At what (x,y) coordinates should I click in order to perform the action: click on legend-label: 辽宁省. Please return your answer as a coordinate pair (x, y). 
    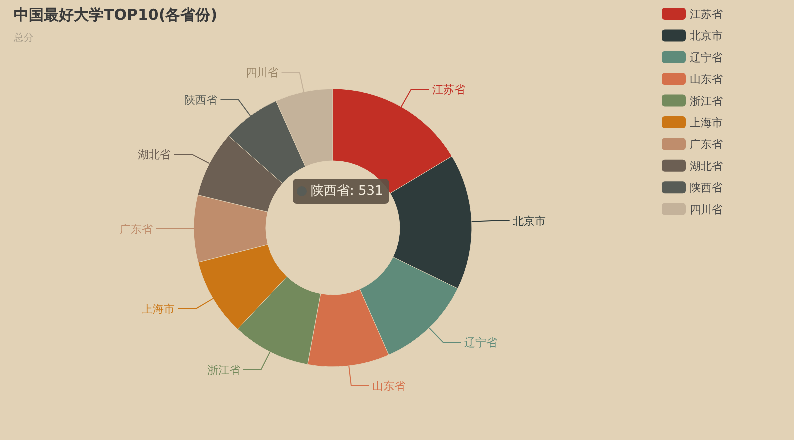
    Looking at the image, I should click on (706, 57).